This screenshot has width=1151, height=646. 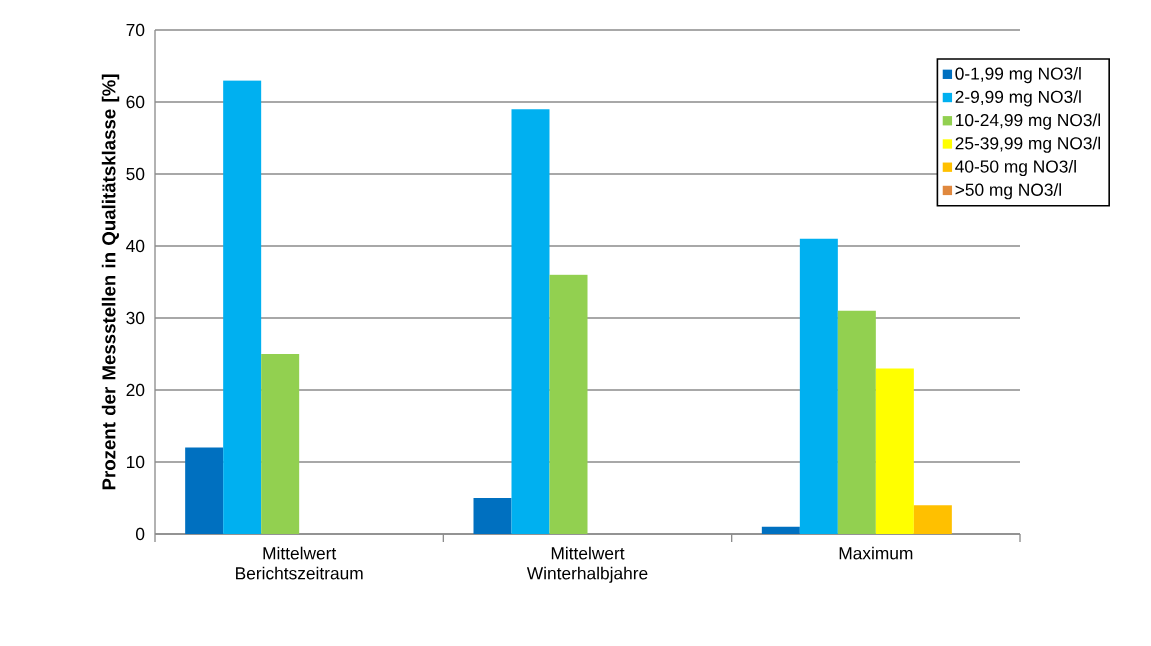 I want to click on y-tick-label: 0, so click(x=140, y=534).